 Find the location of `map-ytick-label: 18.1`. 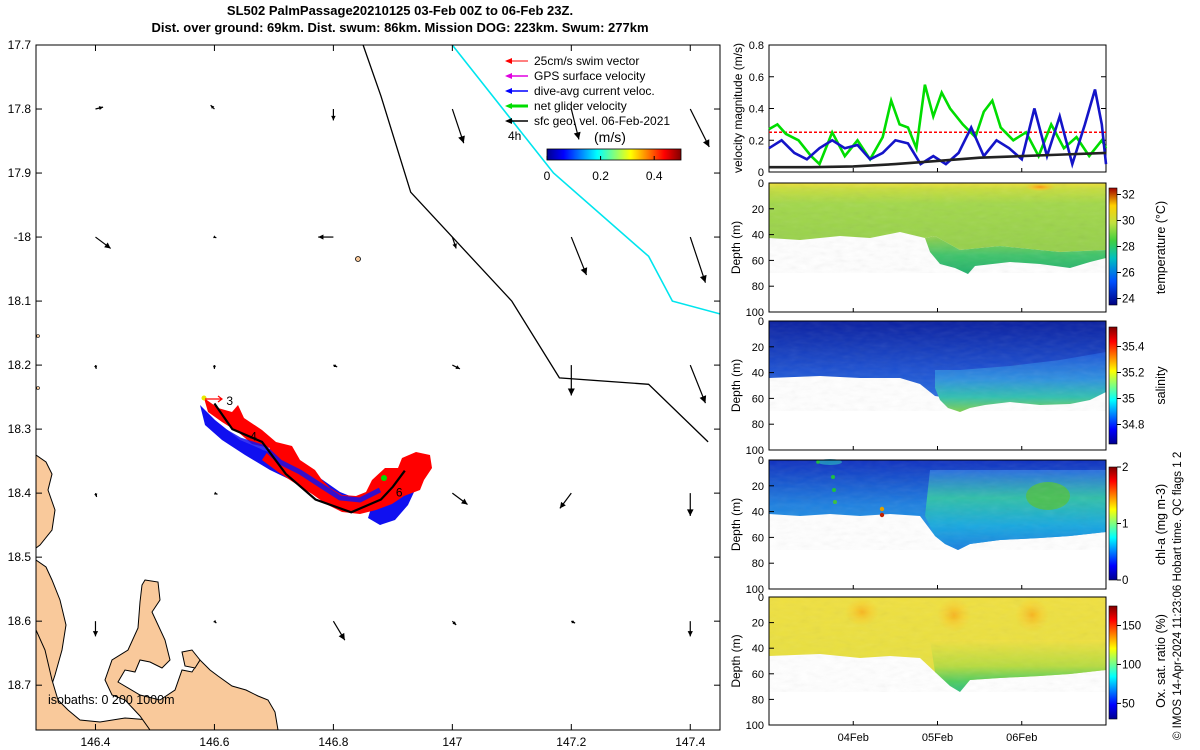

map-ytick-label: 18.1 is located at coordinates (20, 301).